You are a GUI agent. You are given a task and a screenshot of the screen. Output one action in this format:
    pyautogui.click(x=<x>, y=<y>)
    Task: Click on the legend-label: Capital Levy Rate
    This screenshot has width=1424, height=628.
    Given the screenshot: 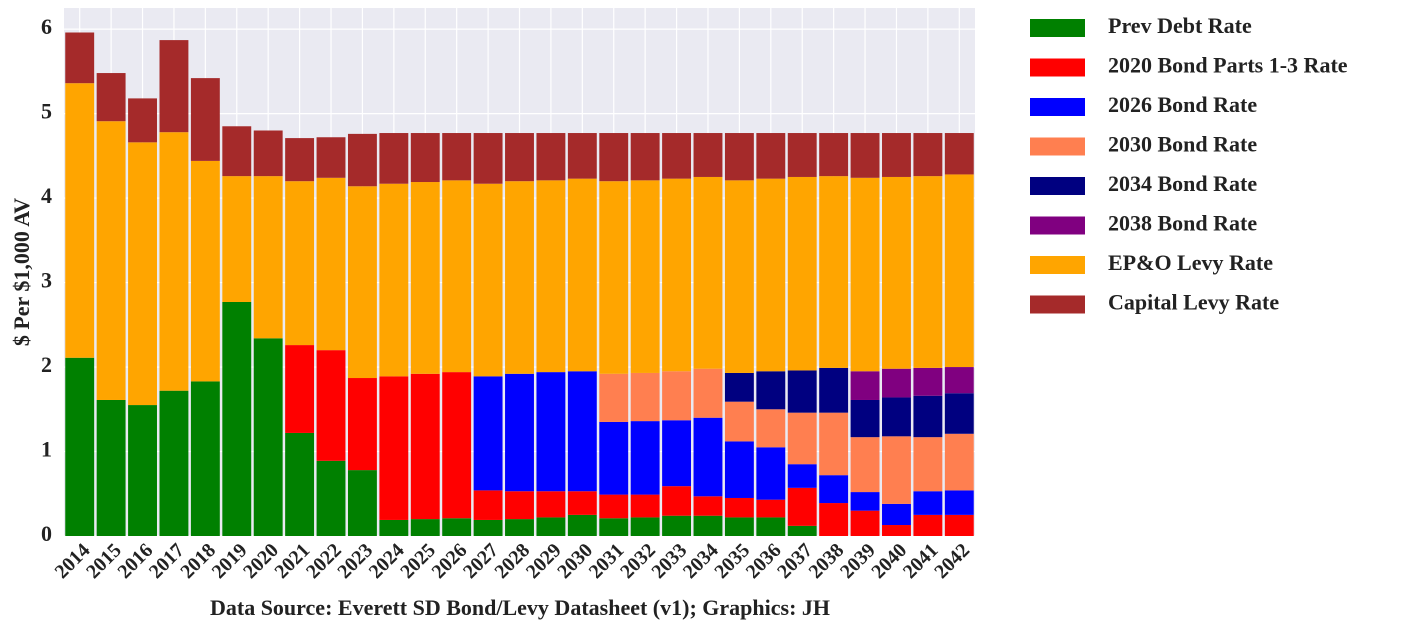 What is the action you would take?
    pyautogui.click(x=1193, y=302)
    